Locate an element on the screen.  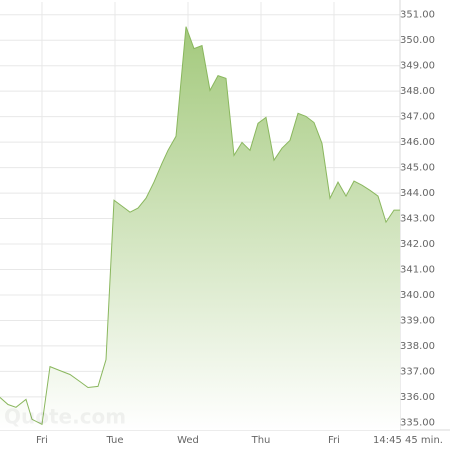
annotation: 14:45 45 min. is located at coordinates (408, 440).